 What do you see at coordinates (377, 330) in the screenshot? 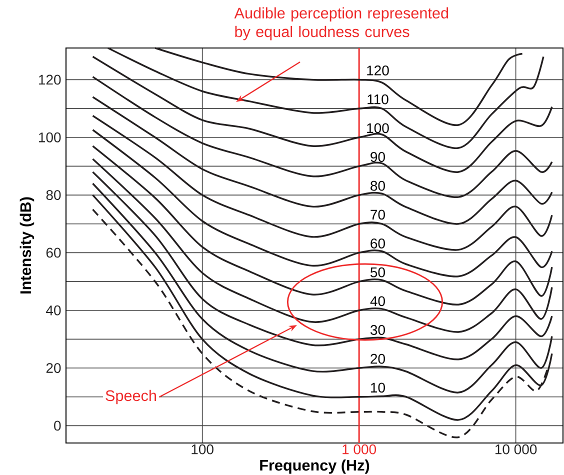
I see `series-label: 30` at bounding box center [377, 330].